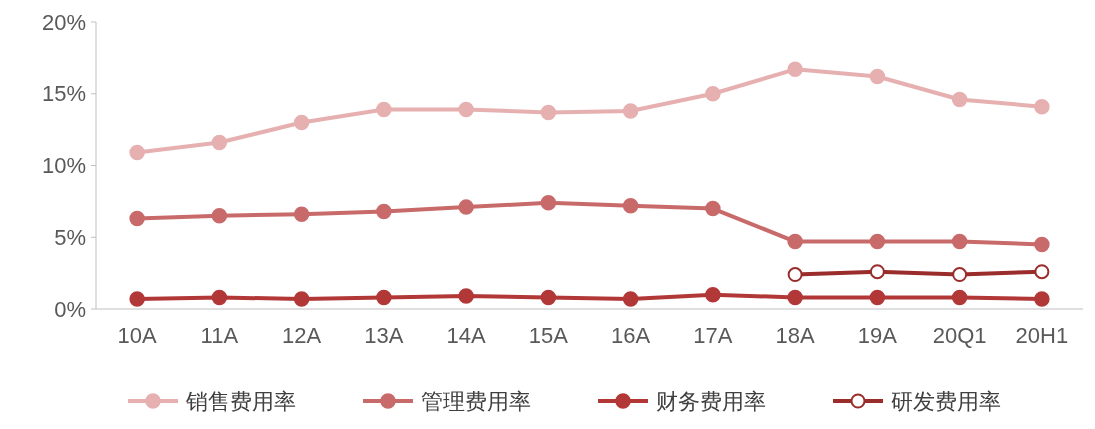 This screenshot has height=429, width=1095. Describe the element at coordinates (1042, 335) in the screenshot. I see `x-tick-label: 20H1` at that location.